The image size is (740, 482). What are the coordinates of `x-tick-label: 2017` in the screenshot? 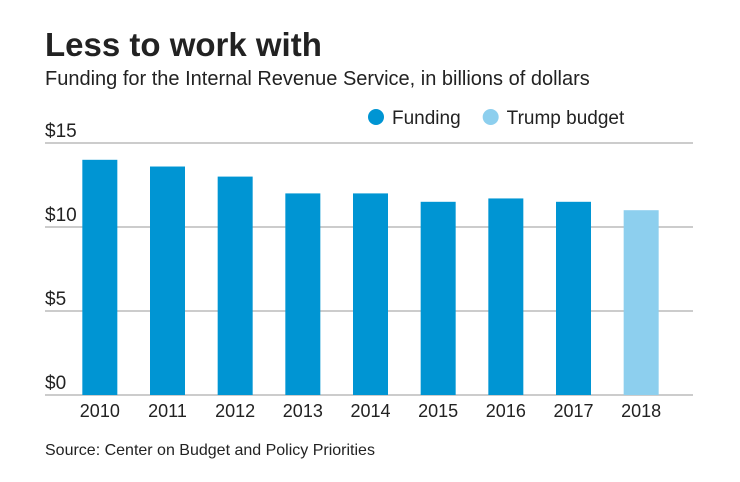 It's located at (573, 411).